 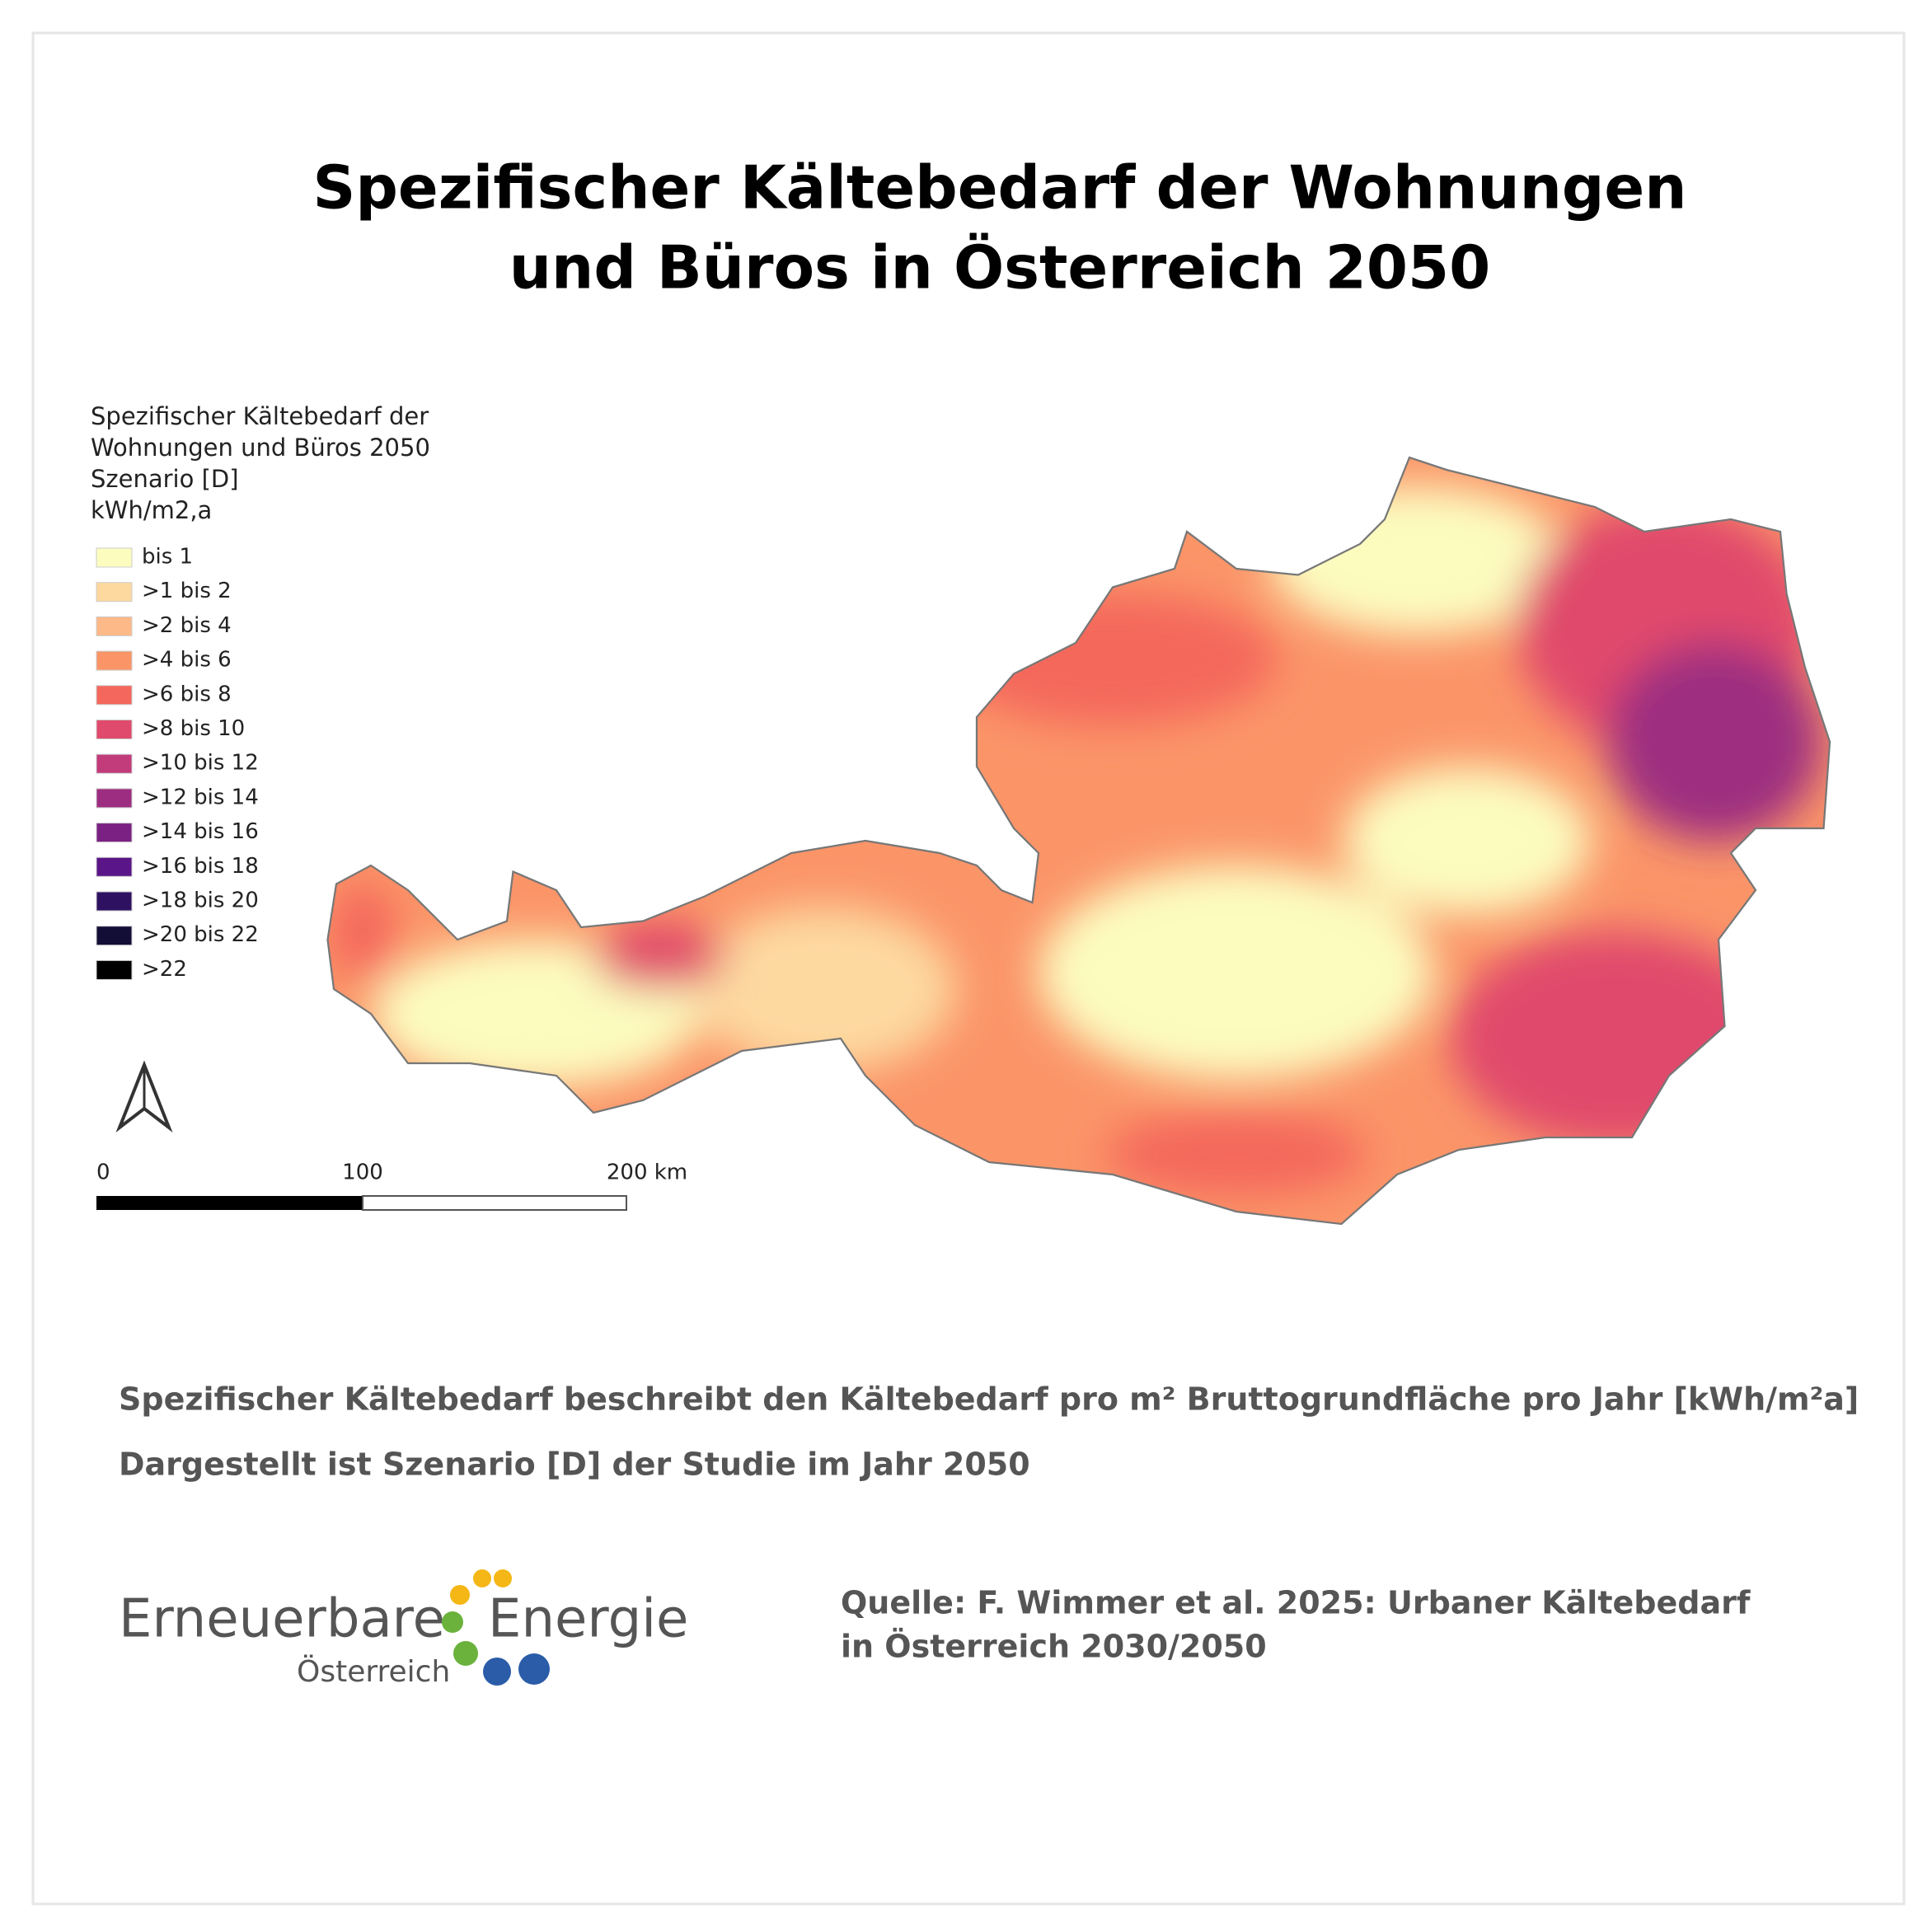 What do you see at coordinates (200, 866) in the screenshot?
I see `legend-label: >16 bis 18` at bounding box center [200, 866].